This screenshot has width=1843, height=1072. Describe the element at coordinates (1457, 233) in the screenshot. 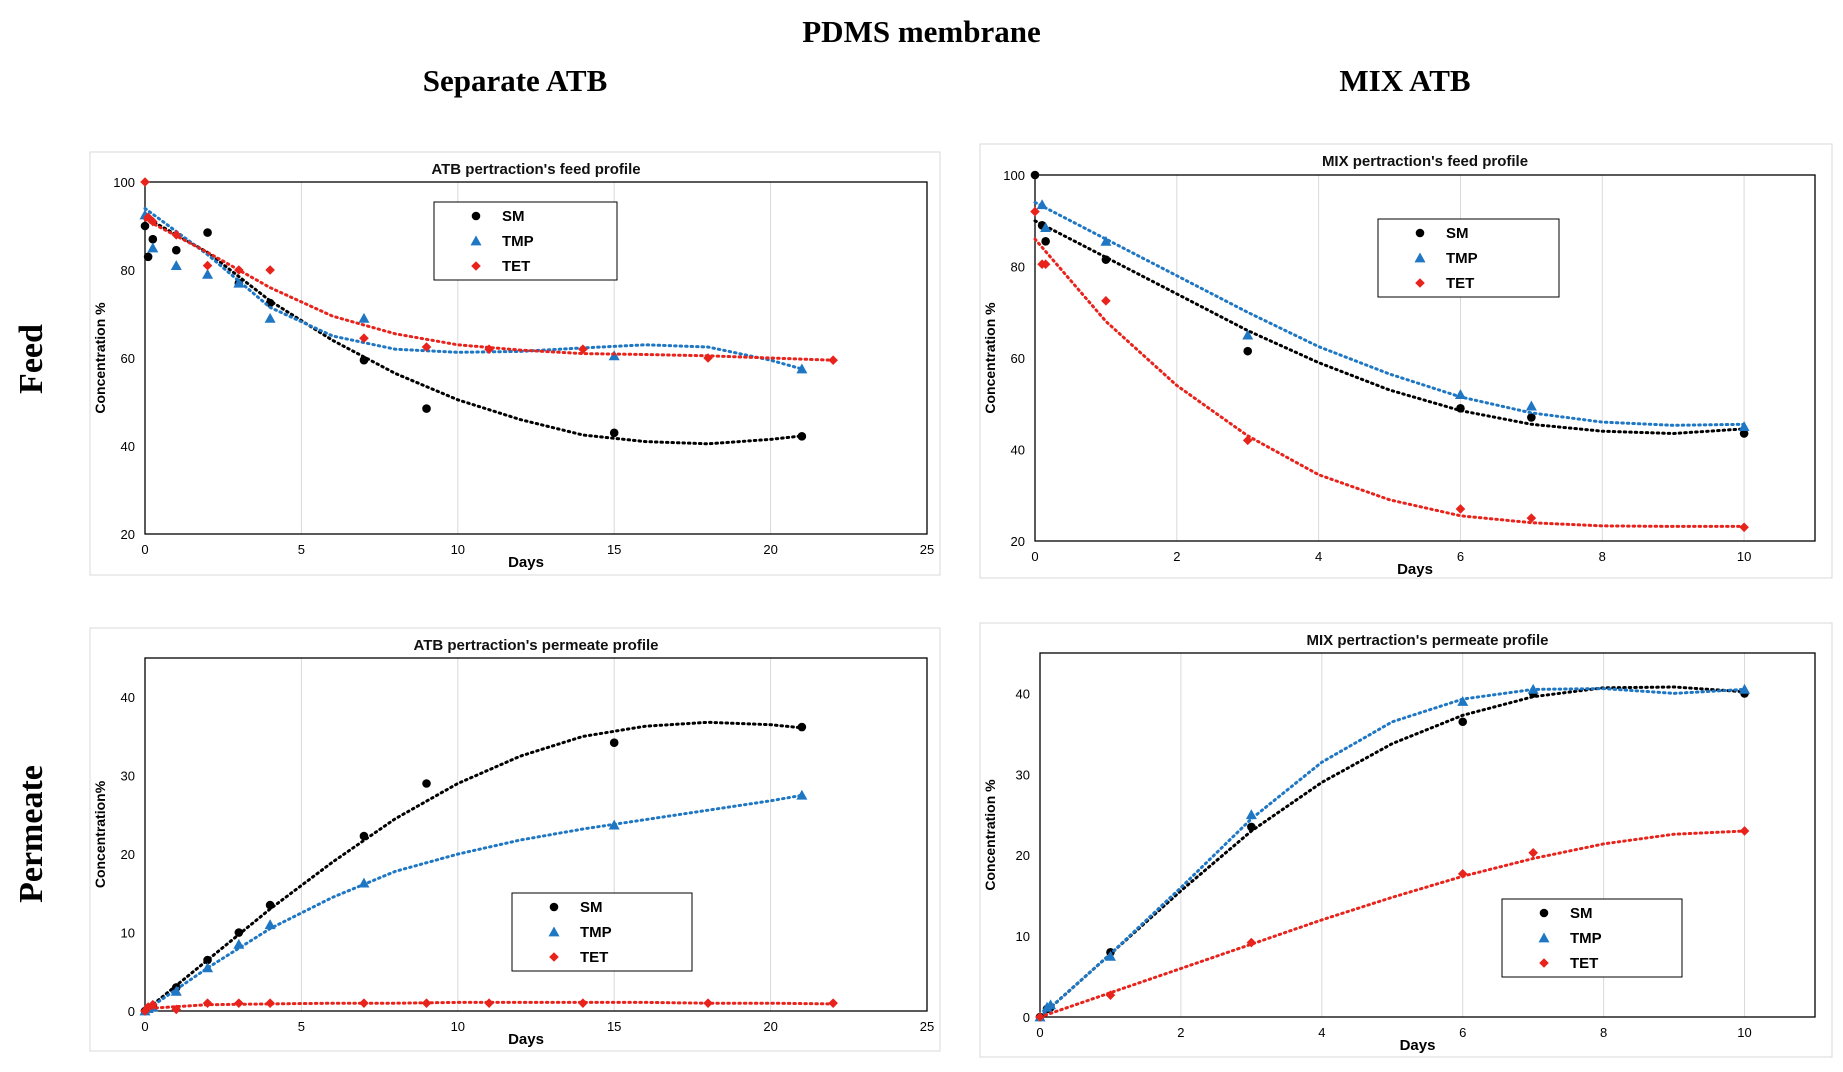

I see `legend-label: SM` at that location.